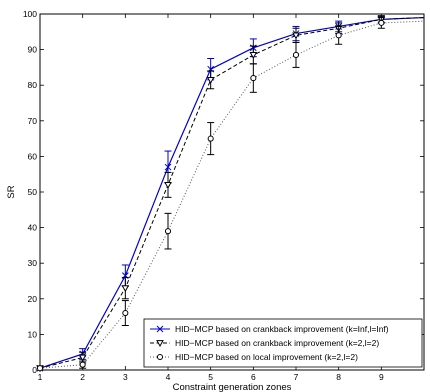 The image size is (430, 392). Describe the element at coordinates (33, 299) in the screenshot. I see `y-tick-label: 20` at that location.